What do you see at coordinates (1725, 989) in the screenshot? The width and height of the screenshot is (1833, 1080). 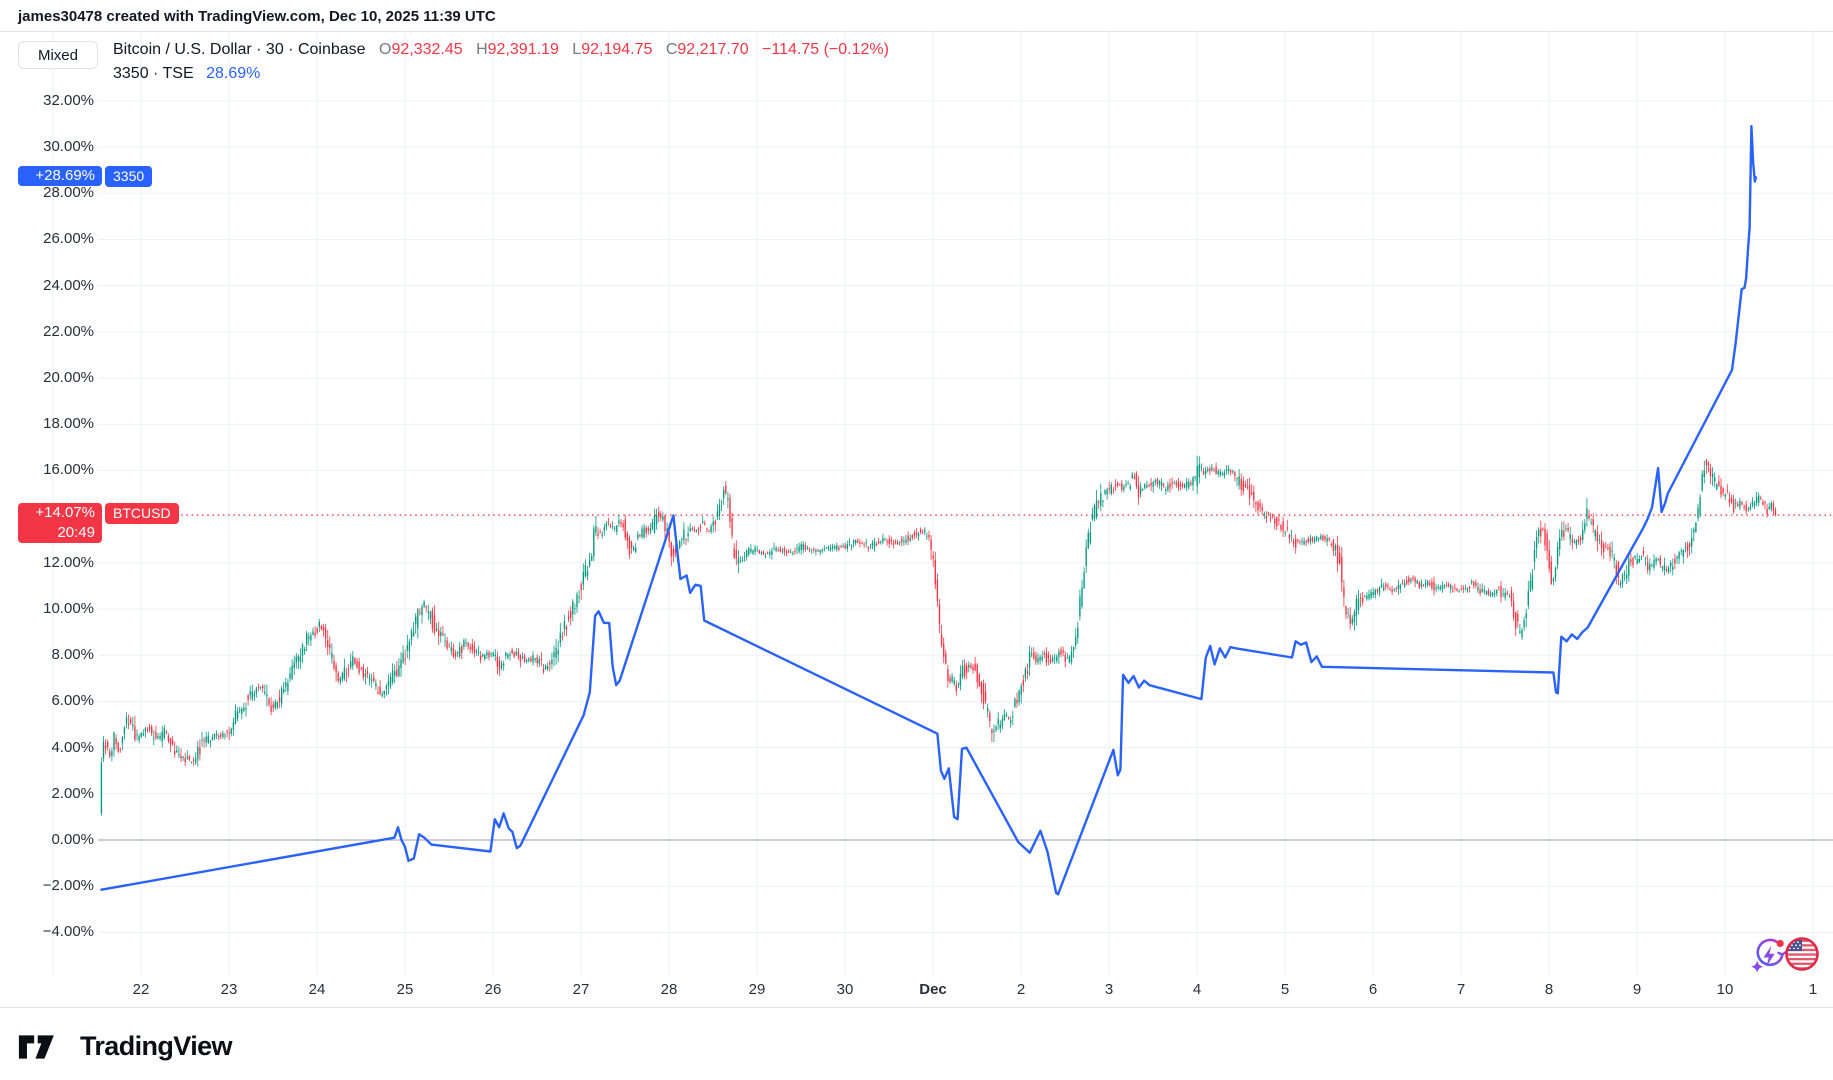 I see `x-axis-label: 10` at bounding box center [1725, 989].